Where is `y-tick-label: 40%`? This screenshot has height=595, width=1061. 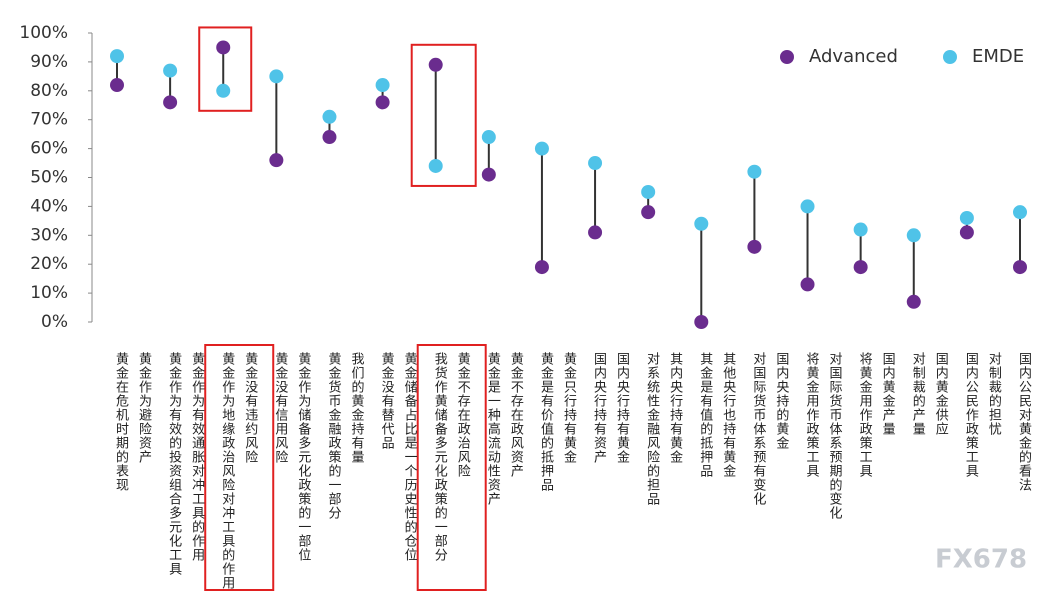 y-tick-label: 40% is located at coordinates (49, 206).